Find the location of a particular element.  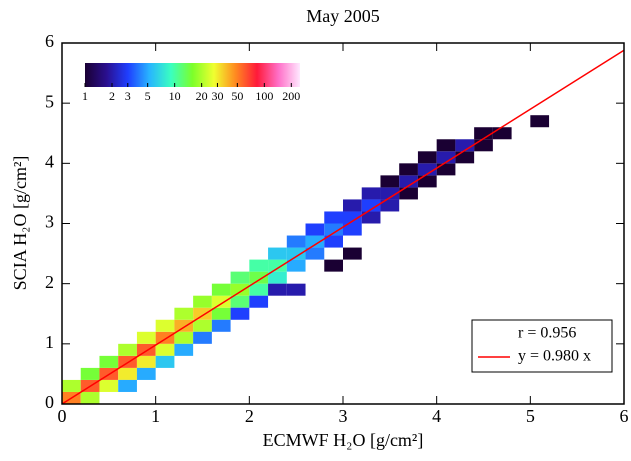

colorbar-tick-label: 3 is located at coordinates (128, 96).